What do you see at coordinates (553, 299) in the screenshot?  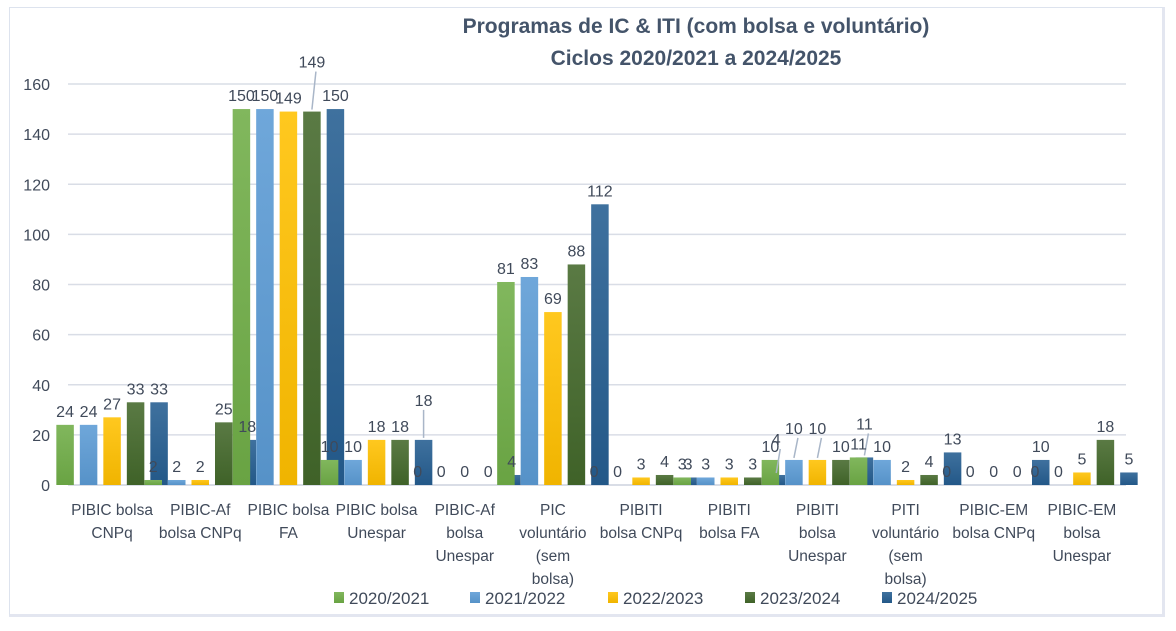 I see `data-label: 69` at bounding box center [553, 299].